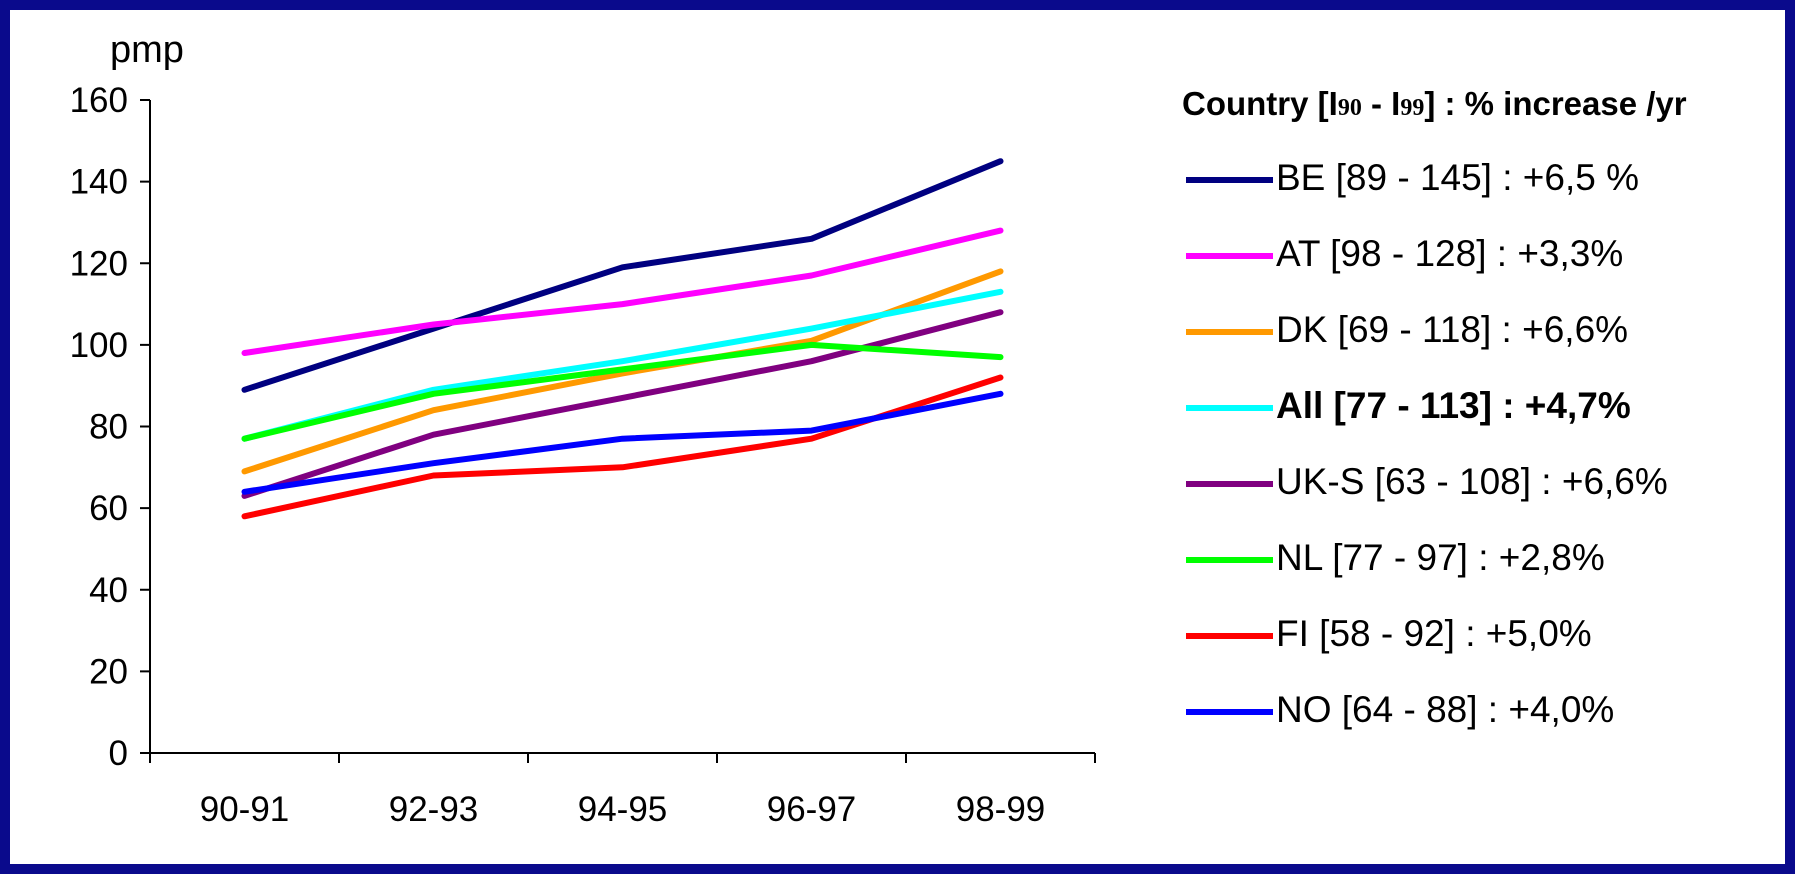 The height and width of the screenshot is (874, 1795). I want to click on y-tick-label: 20, so click(108, 671).